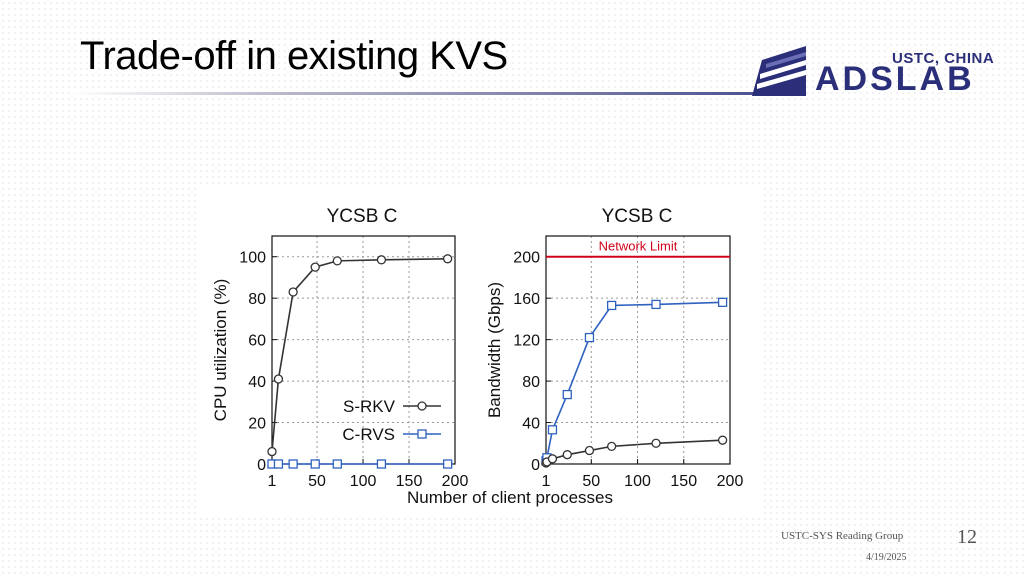 This screenshot has height=576, width=1024. I want to click on y-tick-label: 160, so click(526, 299).